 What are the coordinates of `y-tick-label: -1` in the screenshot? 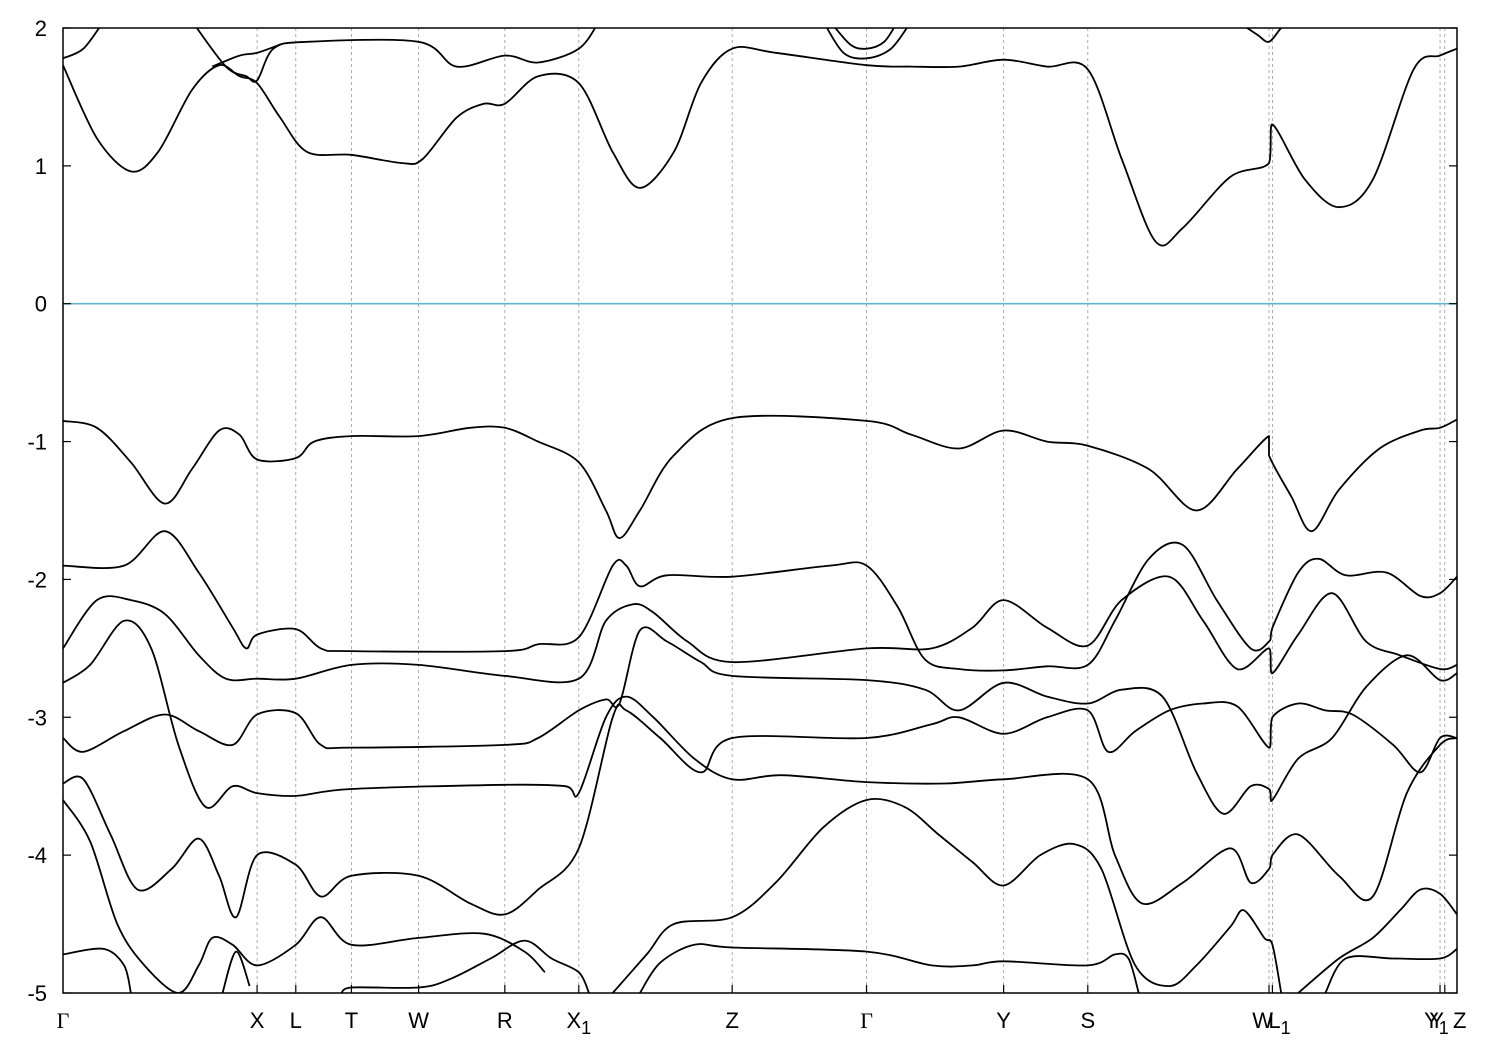 It's located at (37, 442).